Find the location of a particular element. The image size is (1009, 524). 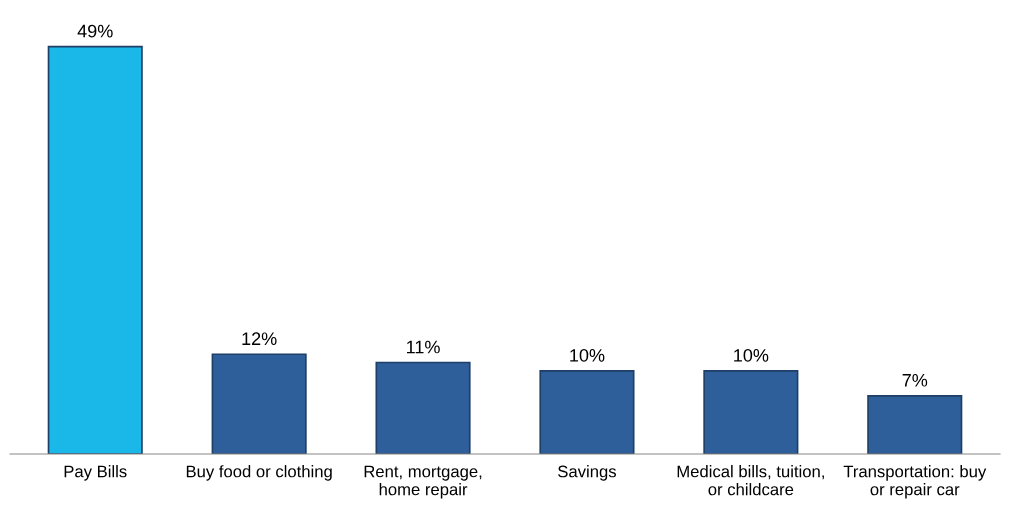

data-label: 11% is located at coordinates (423, 347).